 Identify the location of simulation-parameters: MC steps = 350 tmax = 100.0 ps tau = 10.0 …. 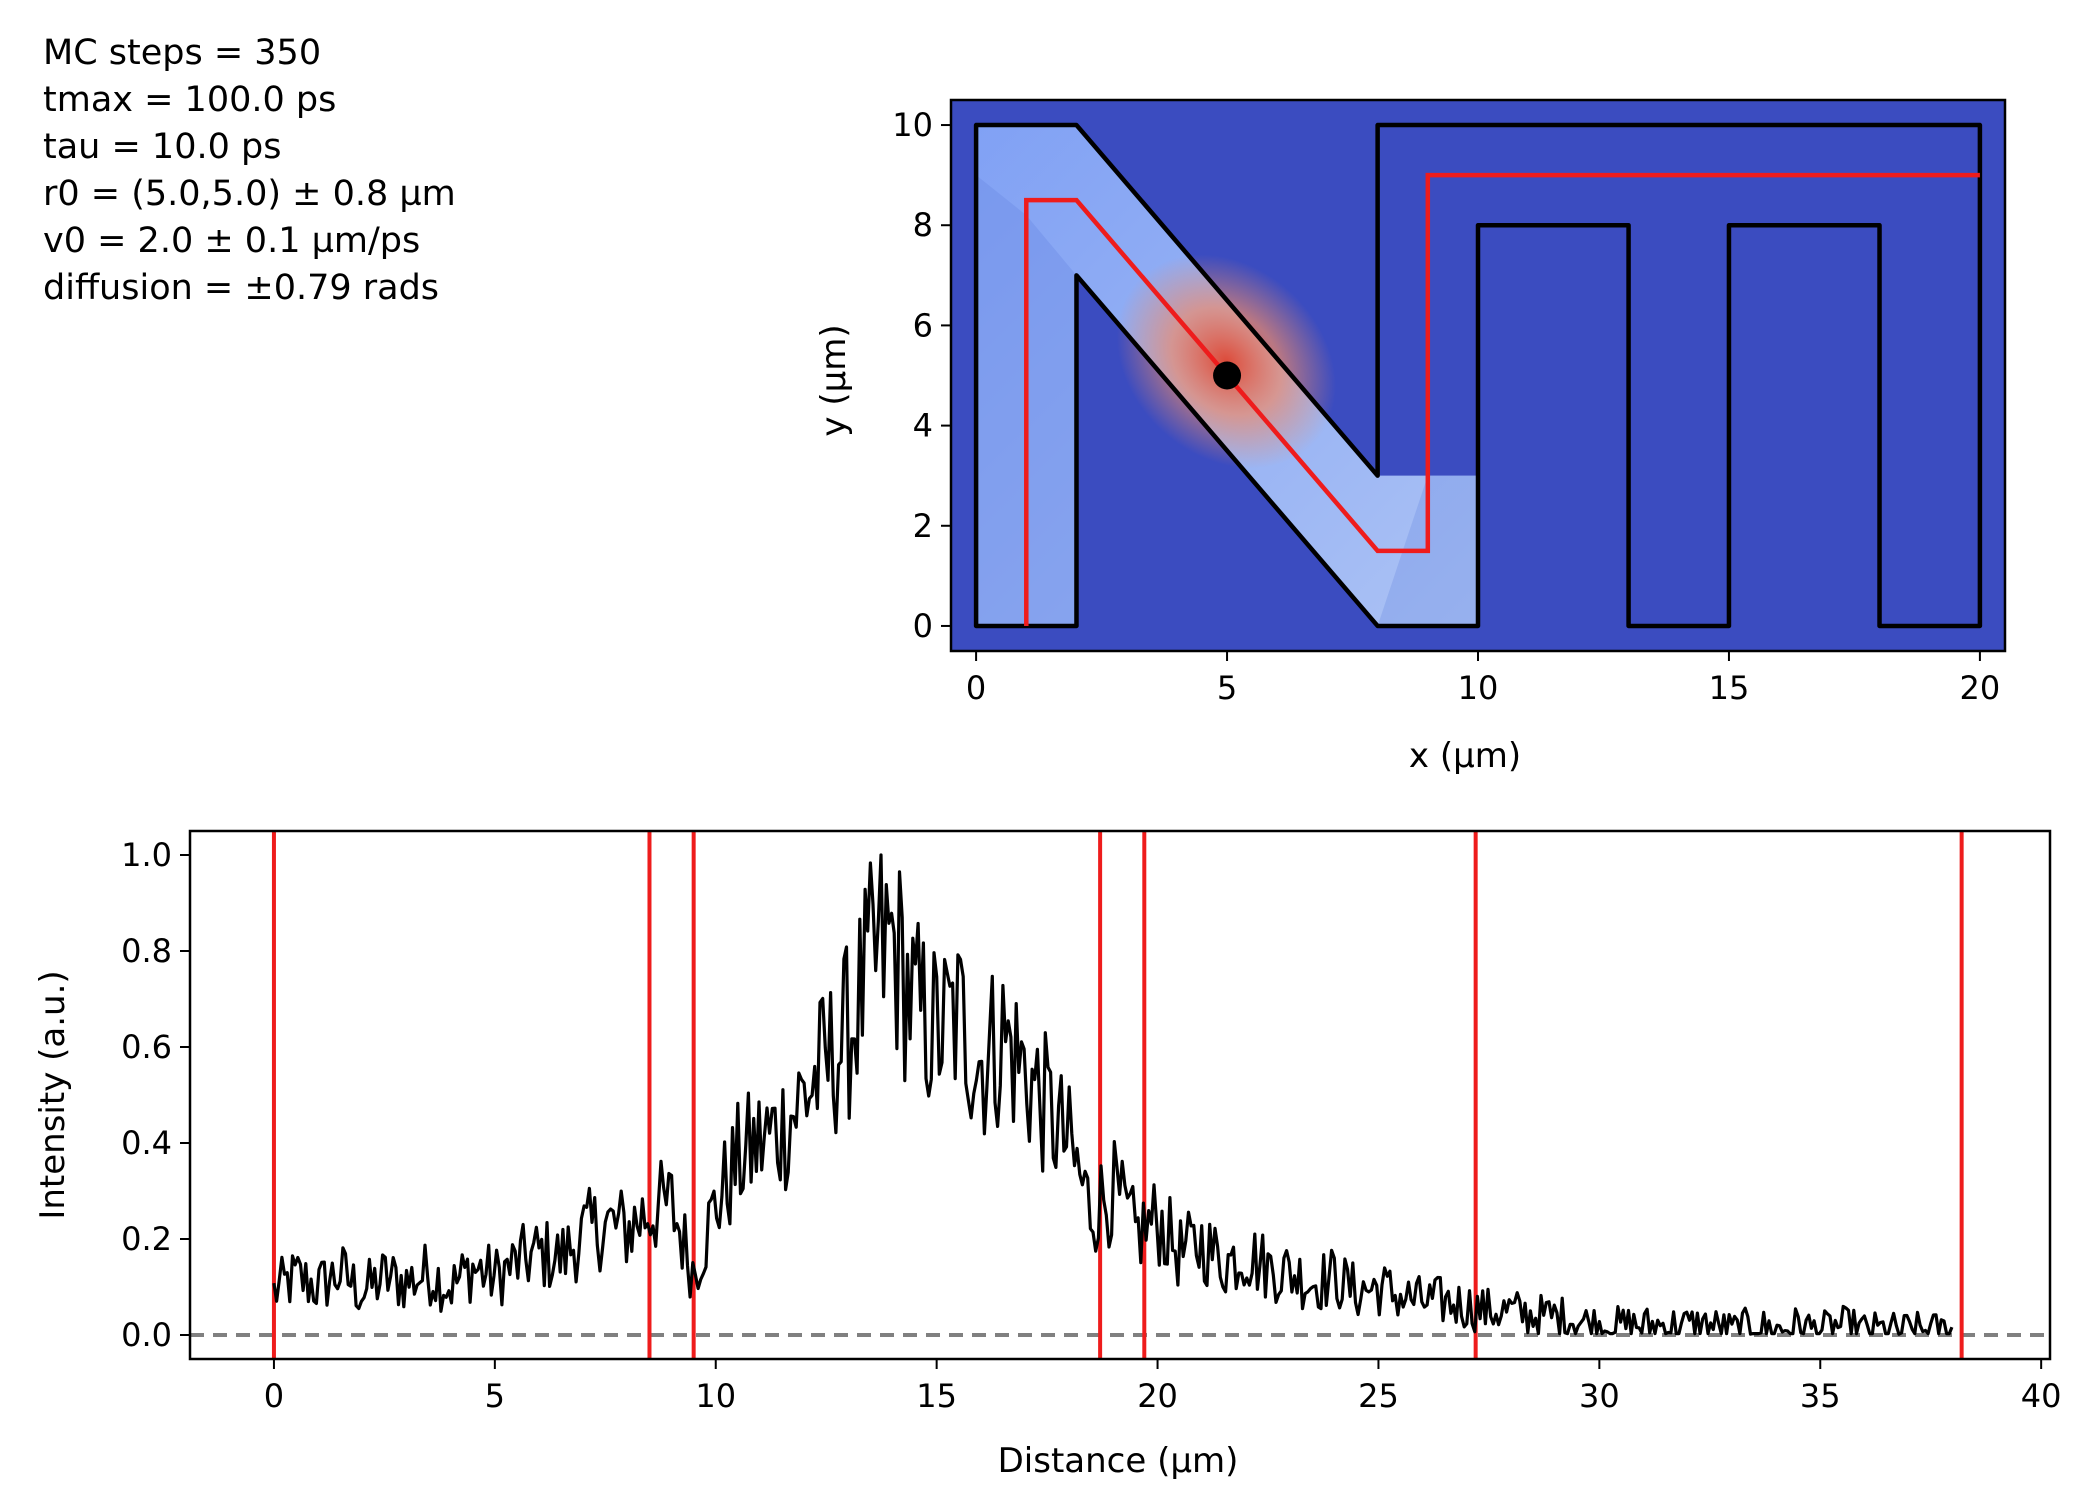
(249, 171).